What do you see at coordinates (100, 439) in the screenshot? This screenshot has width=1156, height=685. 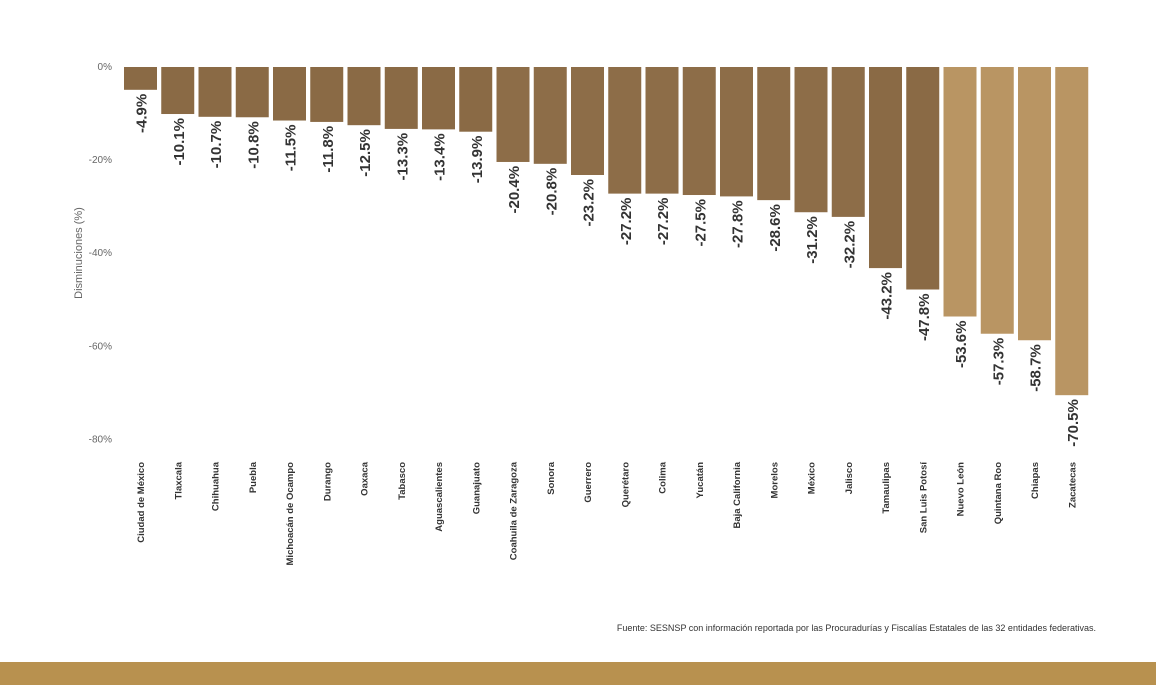 I see `y-tick-label: -80%` at bounding box center [100, 439].